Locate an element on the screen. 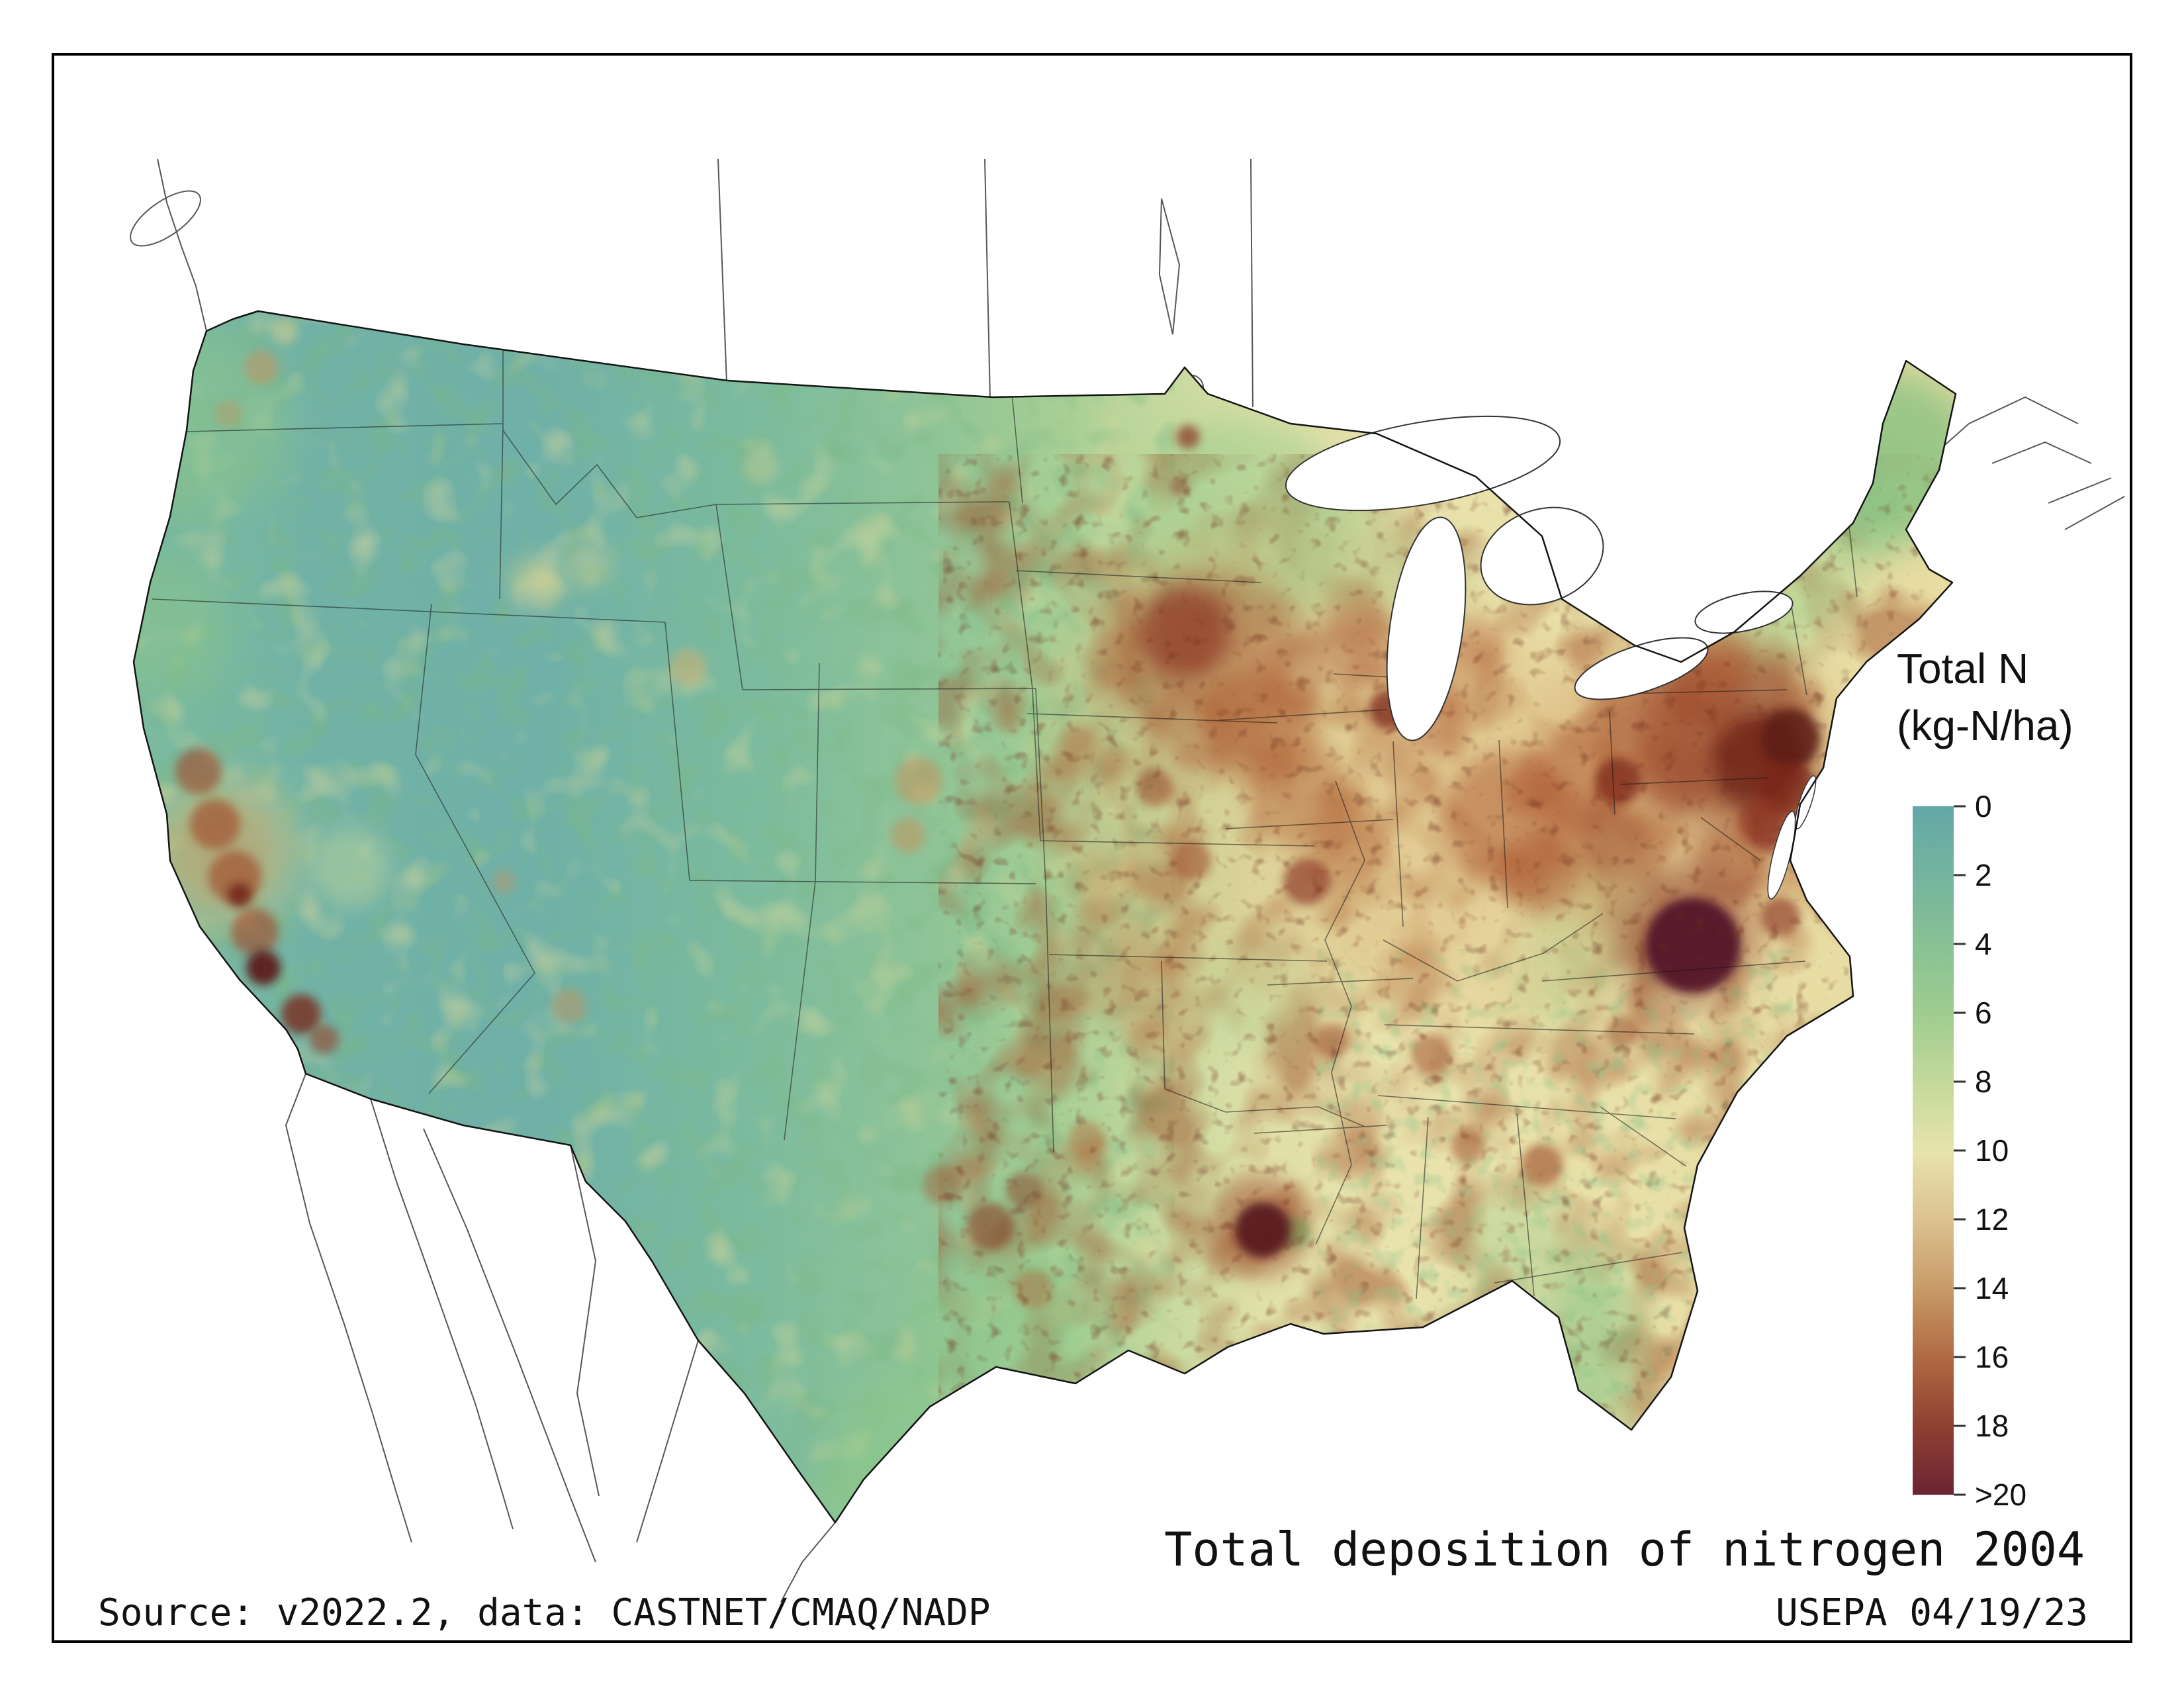 This screenshot has height=1688, width=2184. tick-label-10: 10 is located at coordinates (1992, 1150).